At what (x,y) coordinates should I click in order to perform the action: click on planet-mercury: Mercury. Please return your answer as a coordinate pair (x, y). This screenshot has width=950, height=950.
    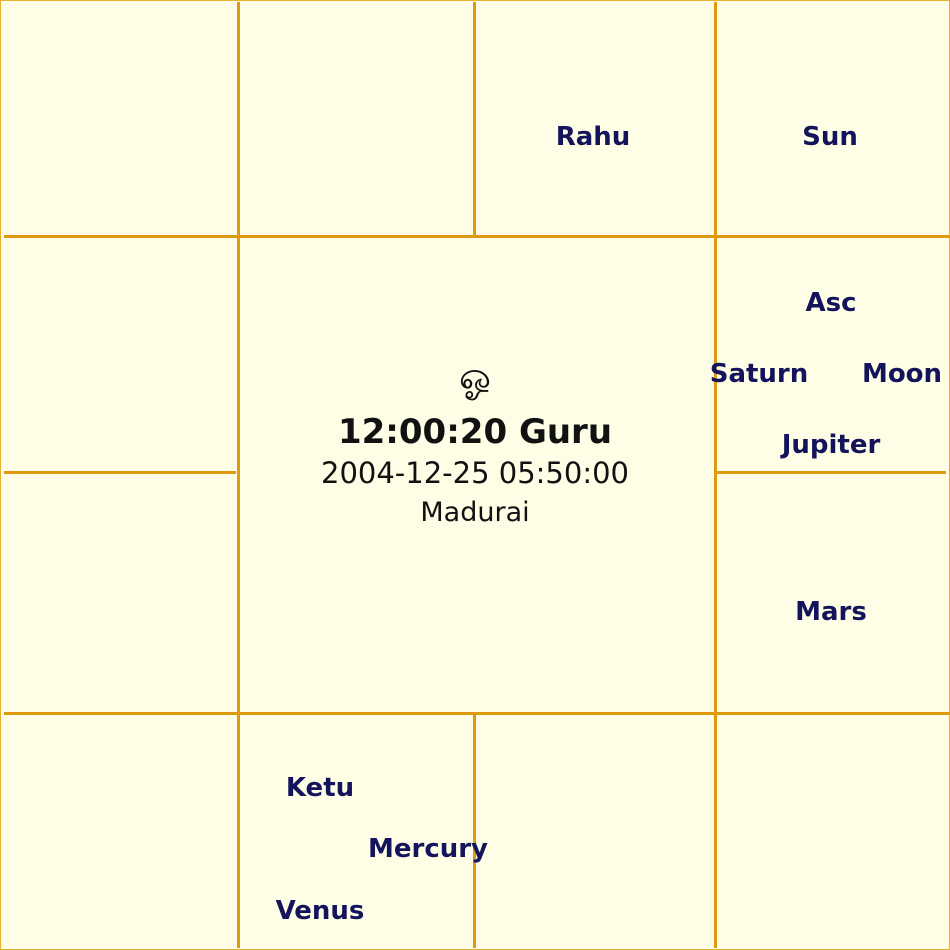
    Looking at the image, I should click on (428, 849).